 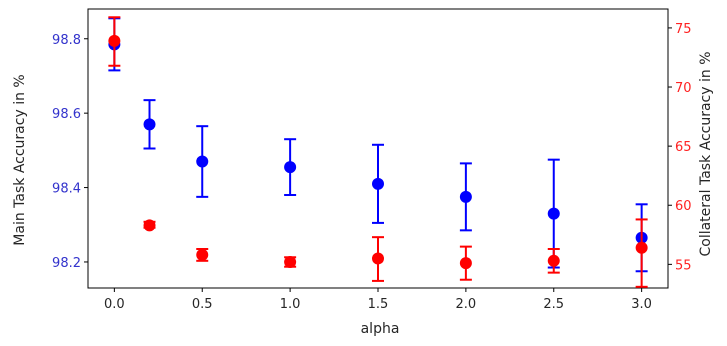 What do you see at coordinates (290, 304) in the screenshot?
I see `x-tick-label: 1.0` at bounding box center [290, 304].